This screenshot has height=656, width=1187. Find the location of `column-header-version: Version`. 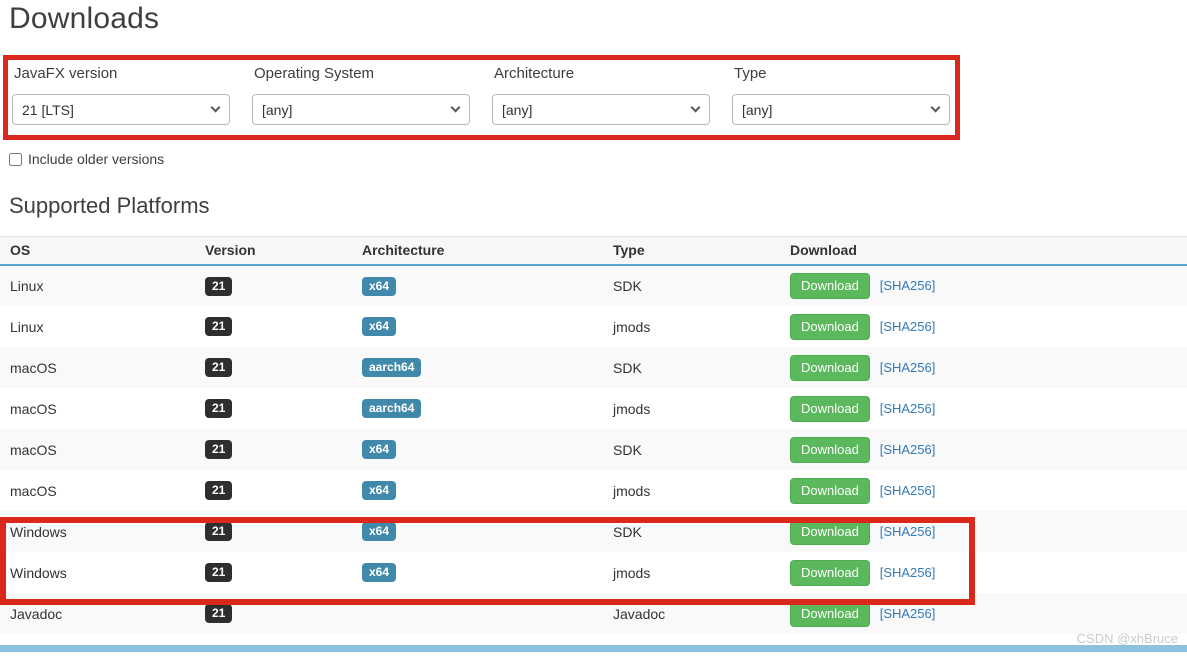

column-header-version: Version is located at coordinates (273, 251).